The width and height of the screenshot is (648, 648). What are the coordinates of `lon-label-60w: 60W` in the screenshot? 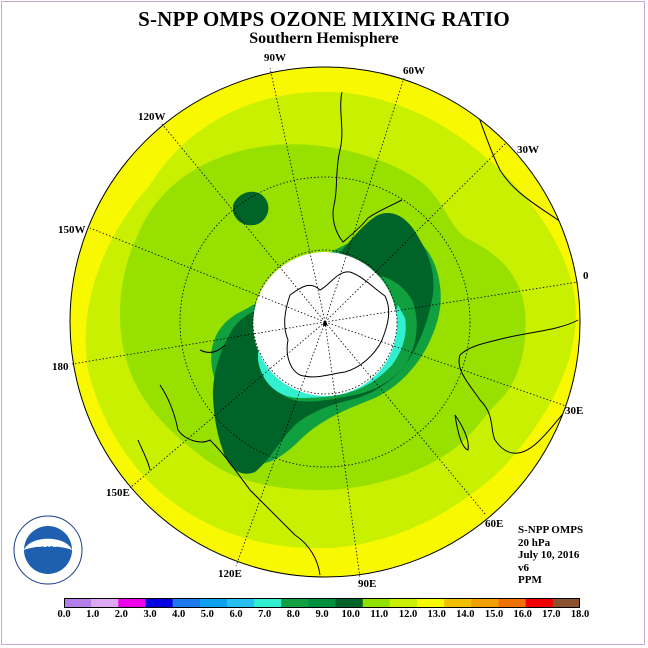 It's located at (414, 71).